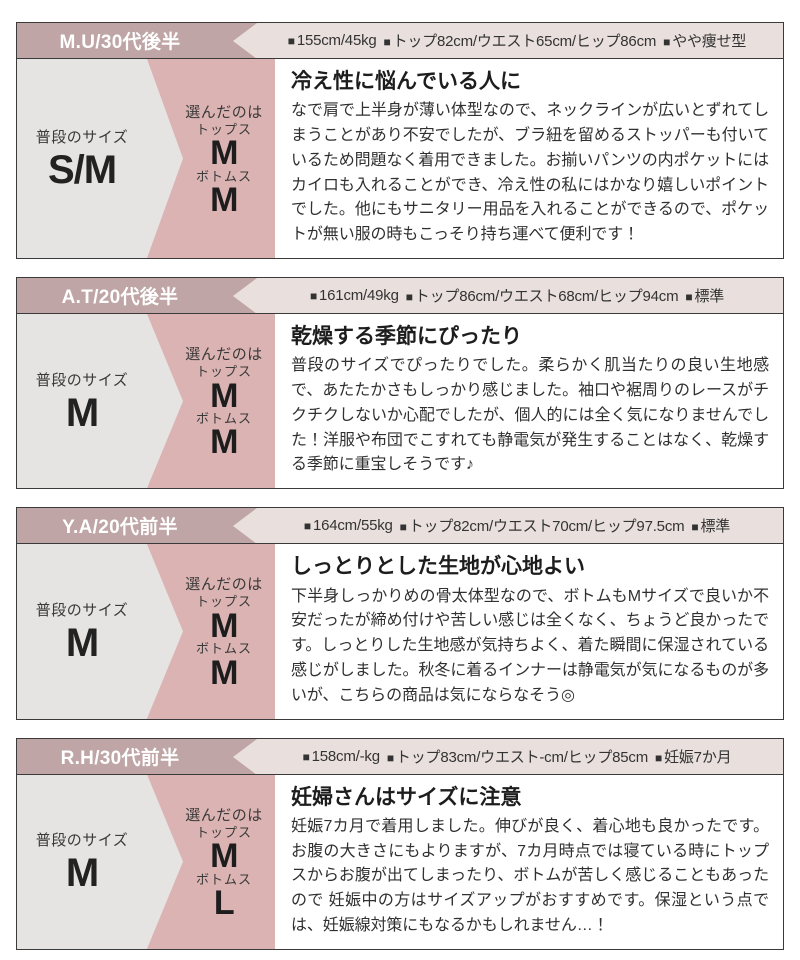 The width and height of the screenshot is (800, 960). I want to click on review-title: しっとりとした生地が心地よい, so click(438, 567).